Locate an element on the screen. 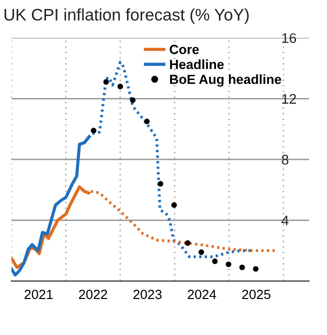 This screenshot has width=327, height=335. y-tick-label: 12 is located at coordinates (289, 99).